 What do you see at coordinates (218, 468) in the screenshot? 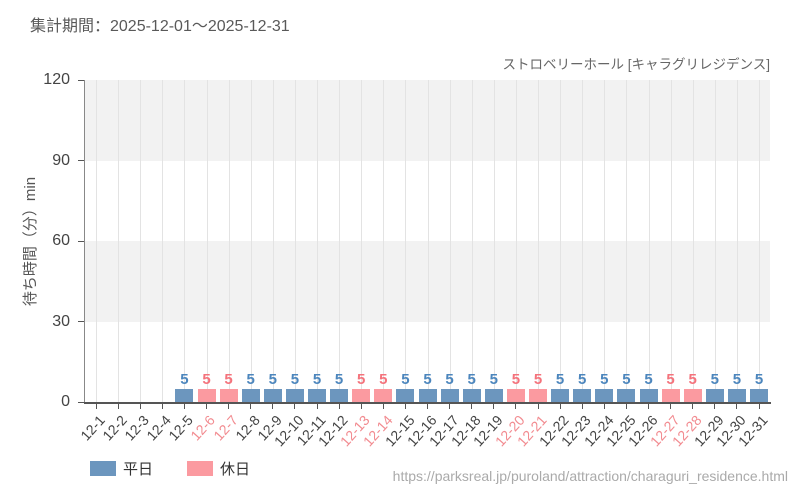
I see `legend-item-weekend: 休日` at bounding box center [218, 468].